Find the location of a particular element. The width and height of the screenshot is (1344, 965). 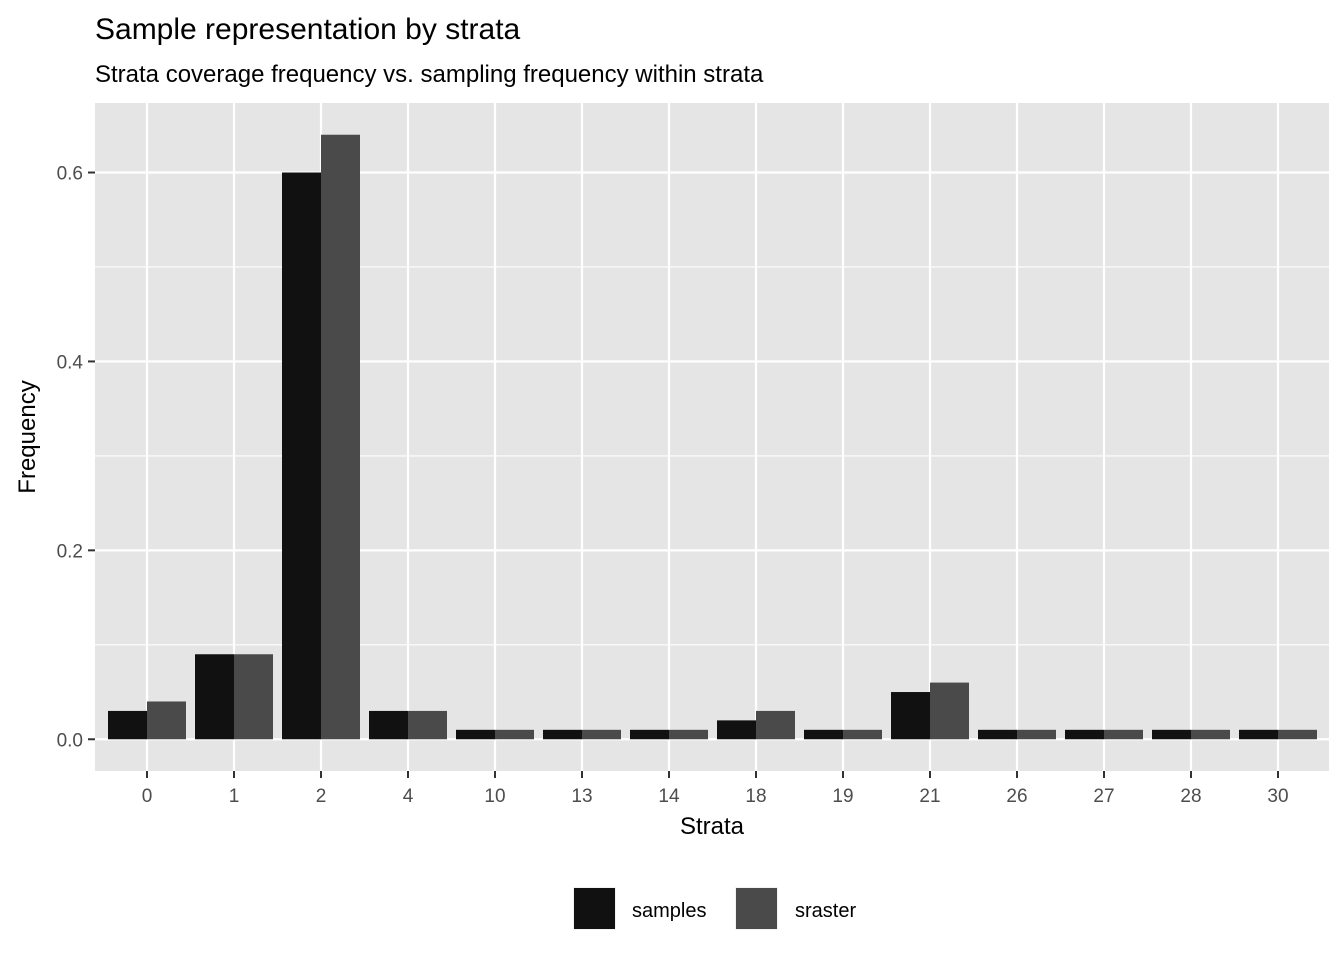

y-tick-label: 0.4 is located at coordinates (70, 362).